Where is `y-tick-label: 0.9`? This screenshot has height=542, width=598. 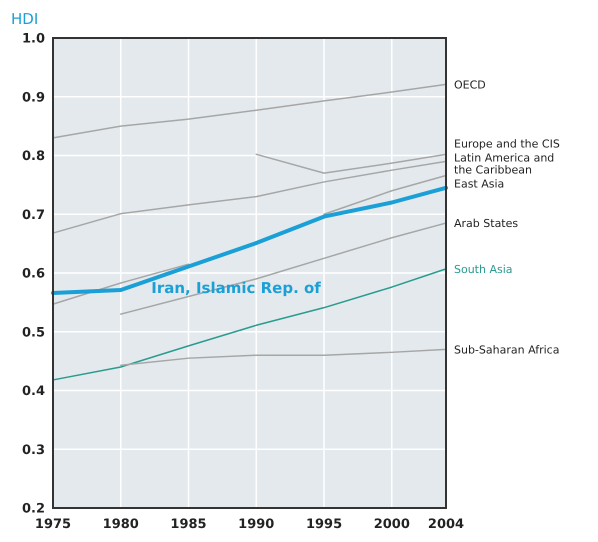 y-tick-label: 0.9 is located at coordinates (33, 98).